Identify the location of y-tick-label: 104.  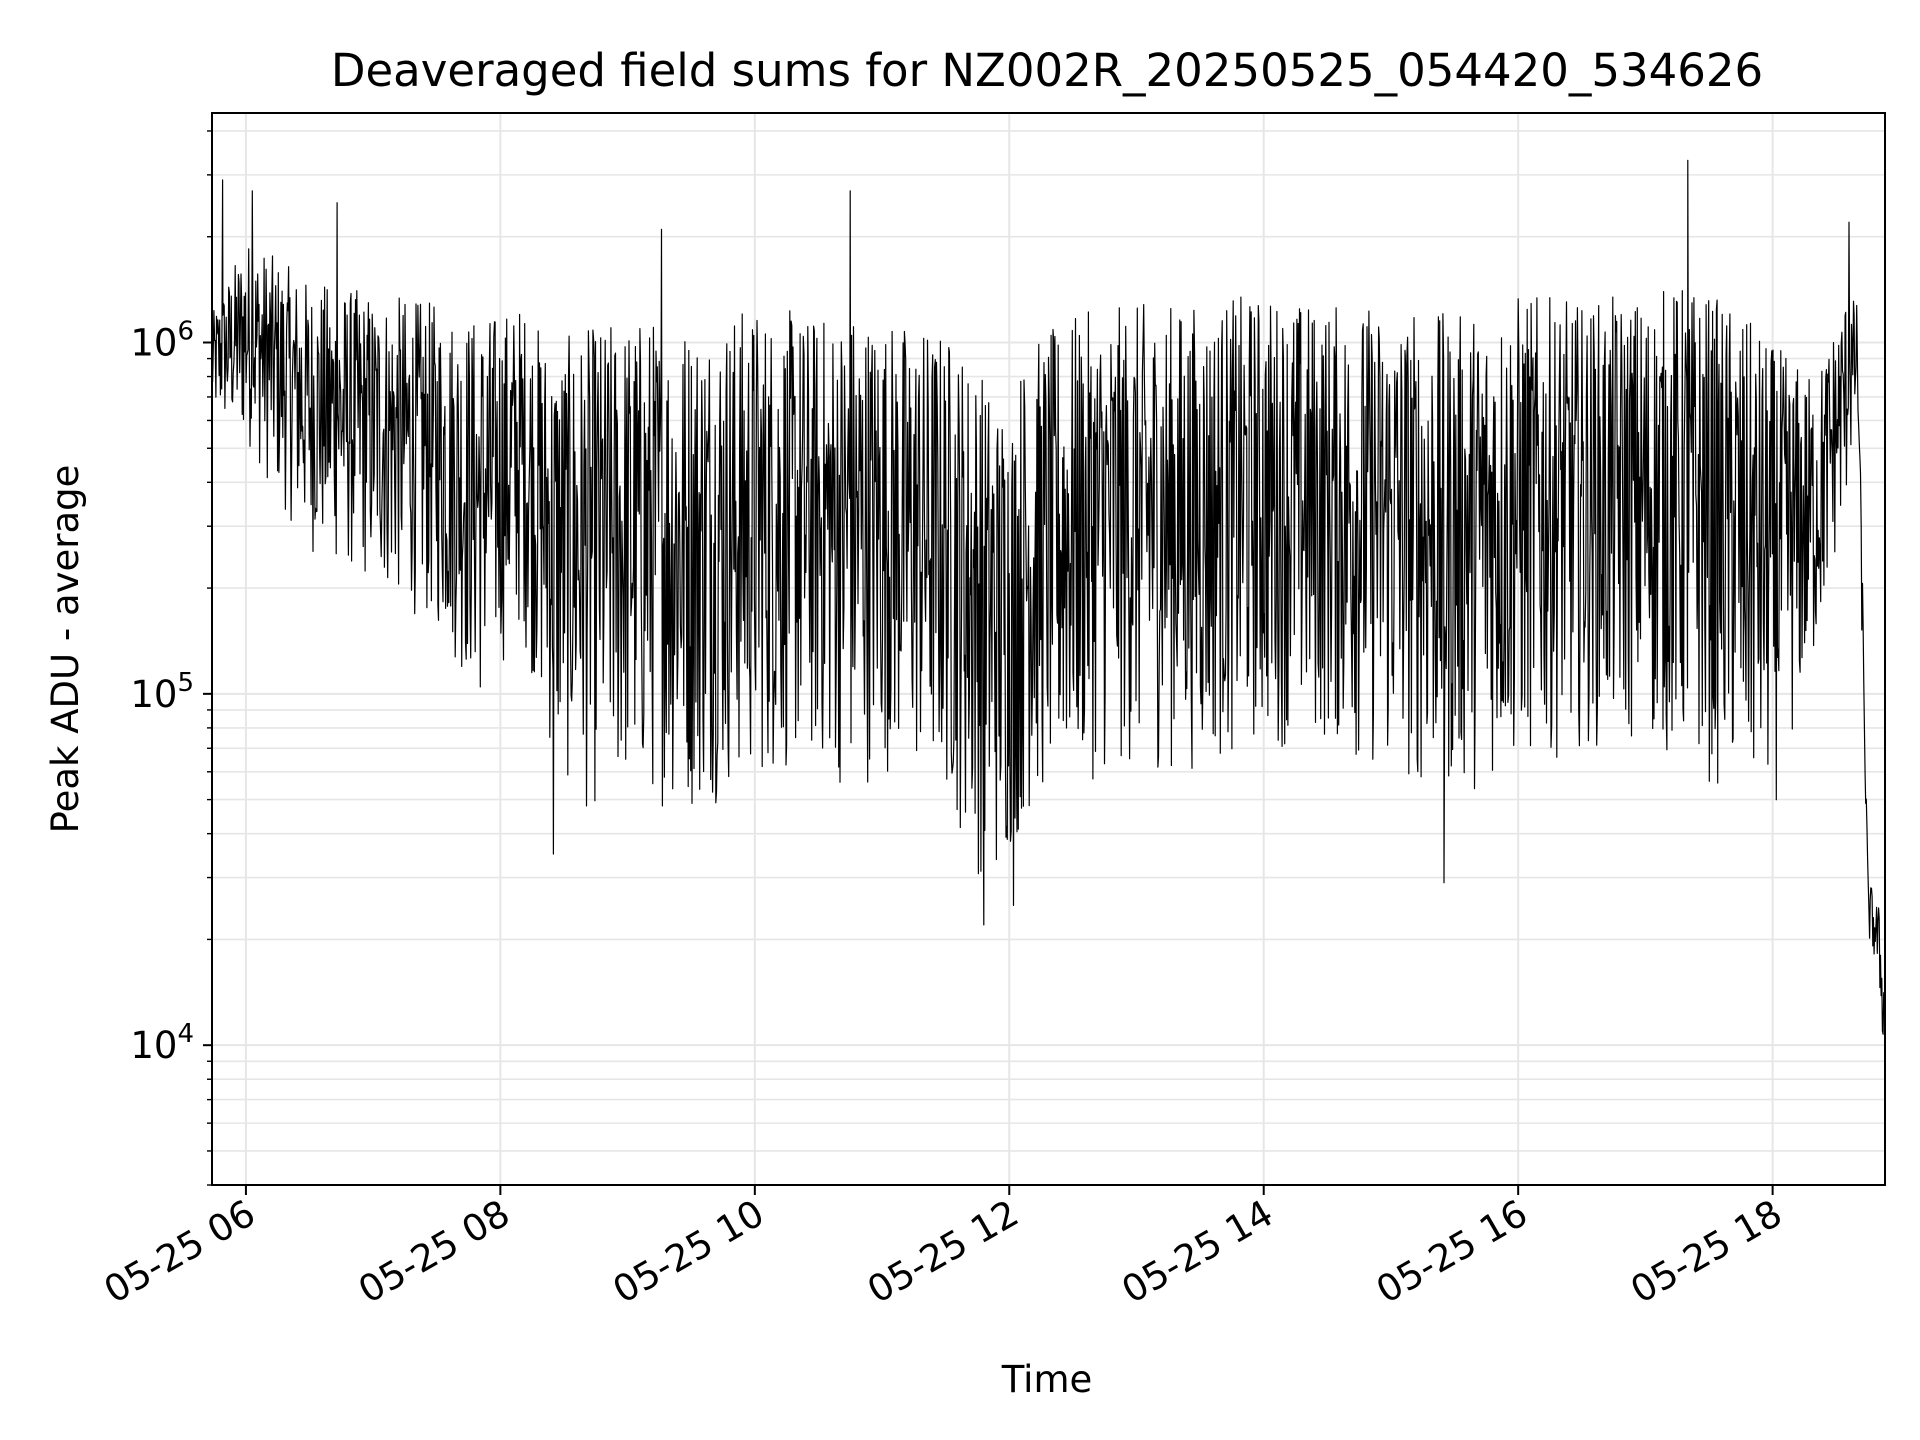
(162, 1043).